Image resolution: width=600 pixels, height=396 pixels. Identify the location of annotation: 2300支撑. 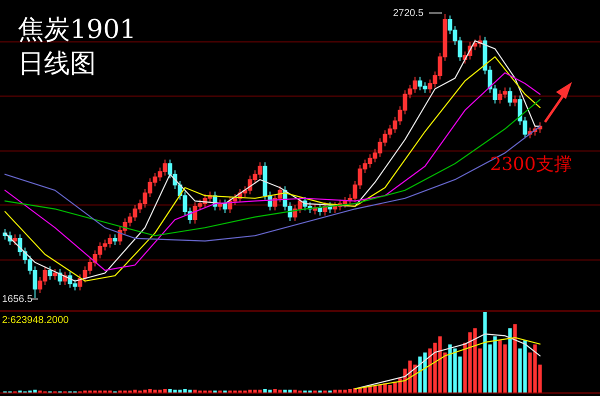
(531, 164).